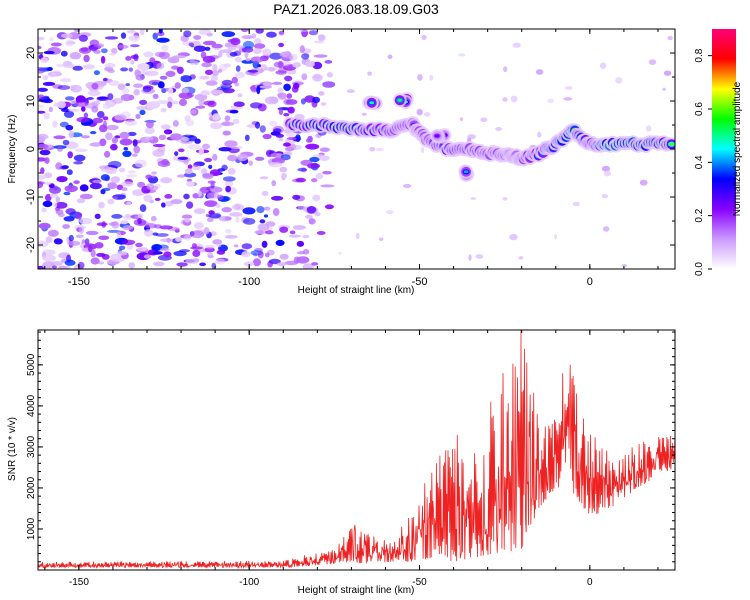 This screenshot has width=750, height=600. Describe the element at coordinates (699, 109) in the screenshot. I see `colorbar-tick-label: 0.6` at that location.